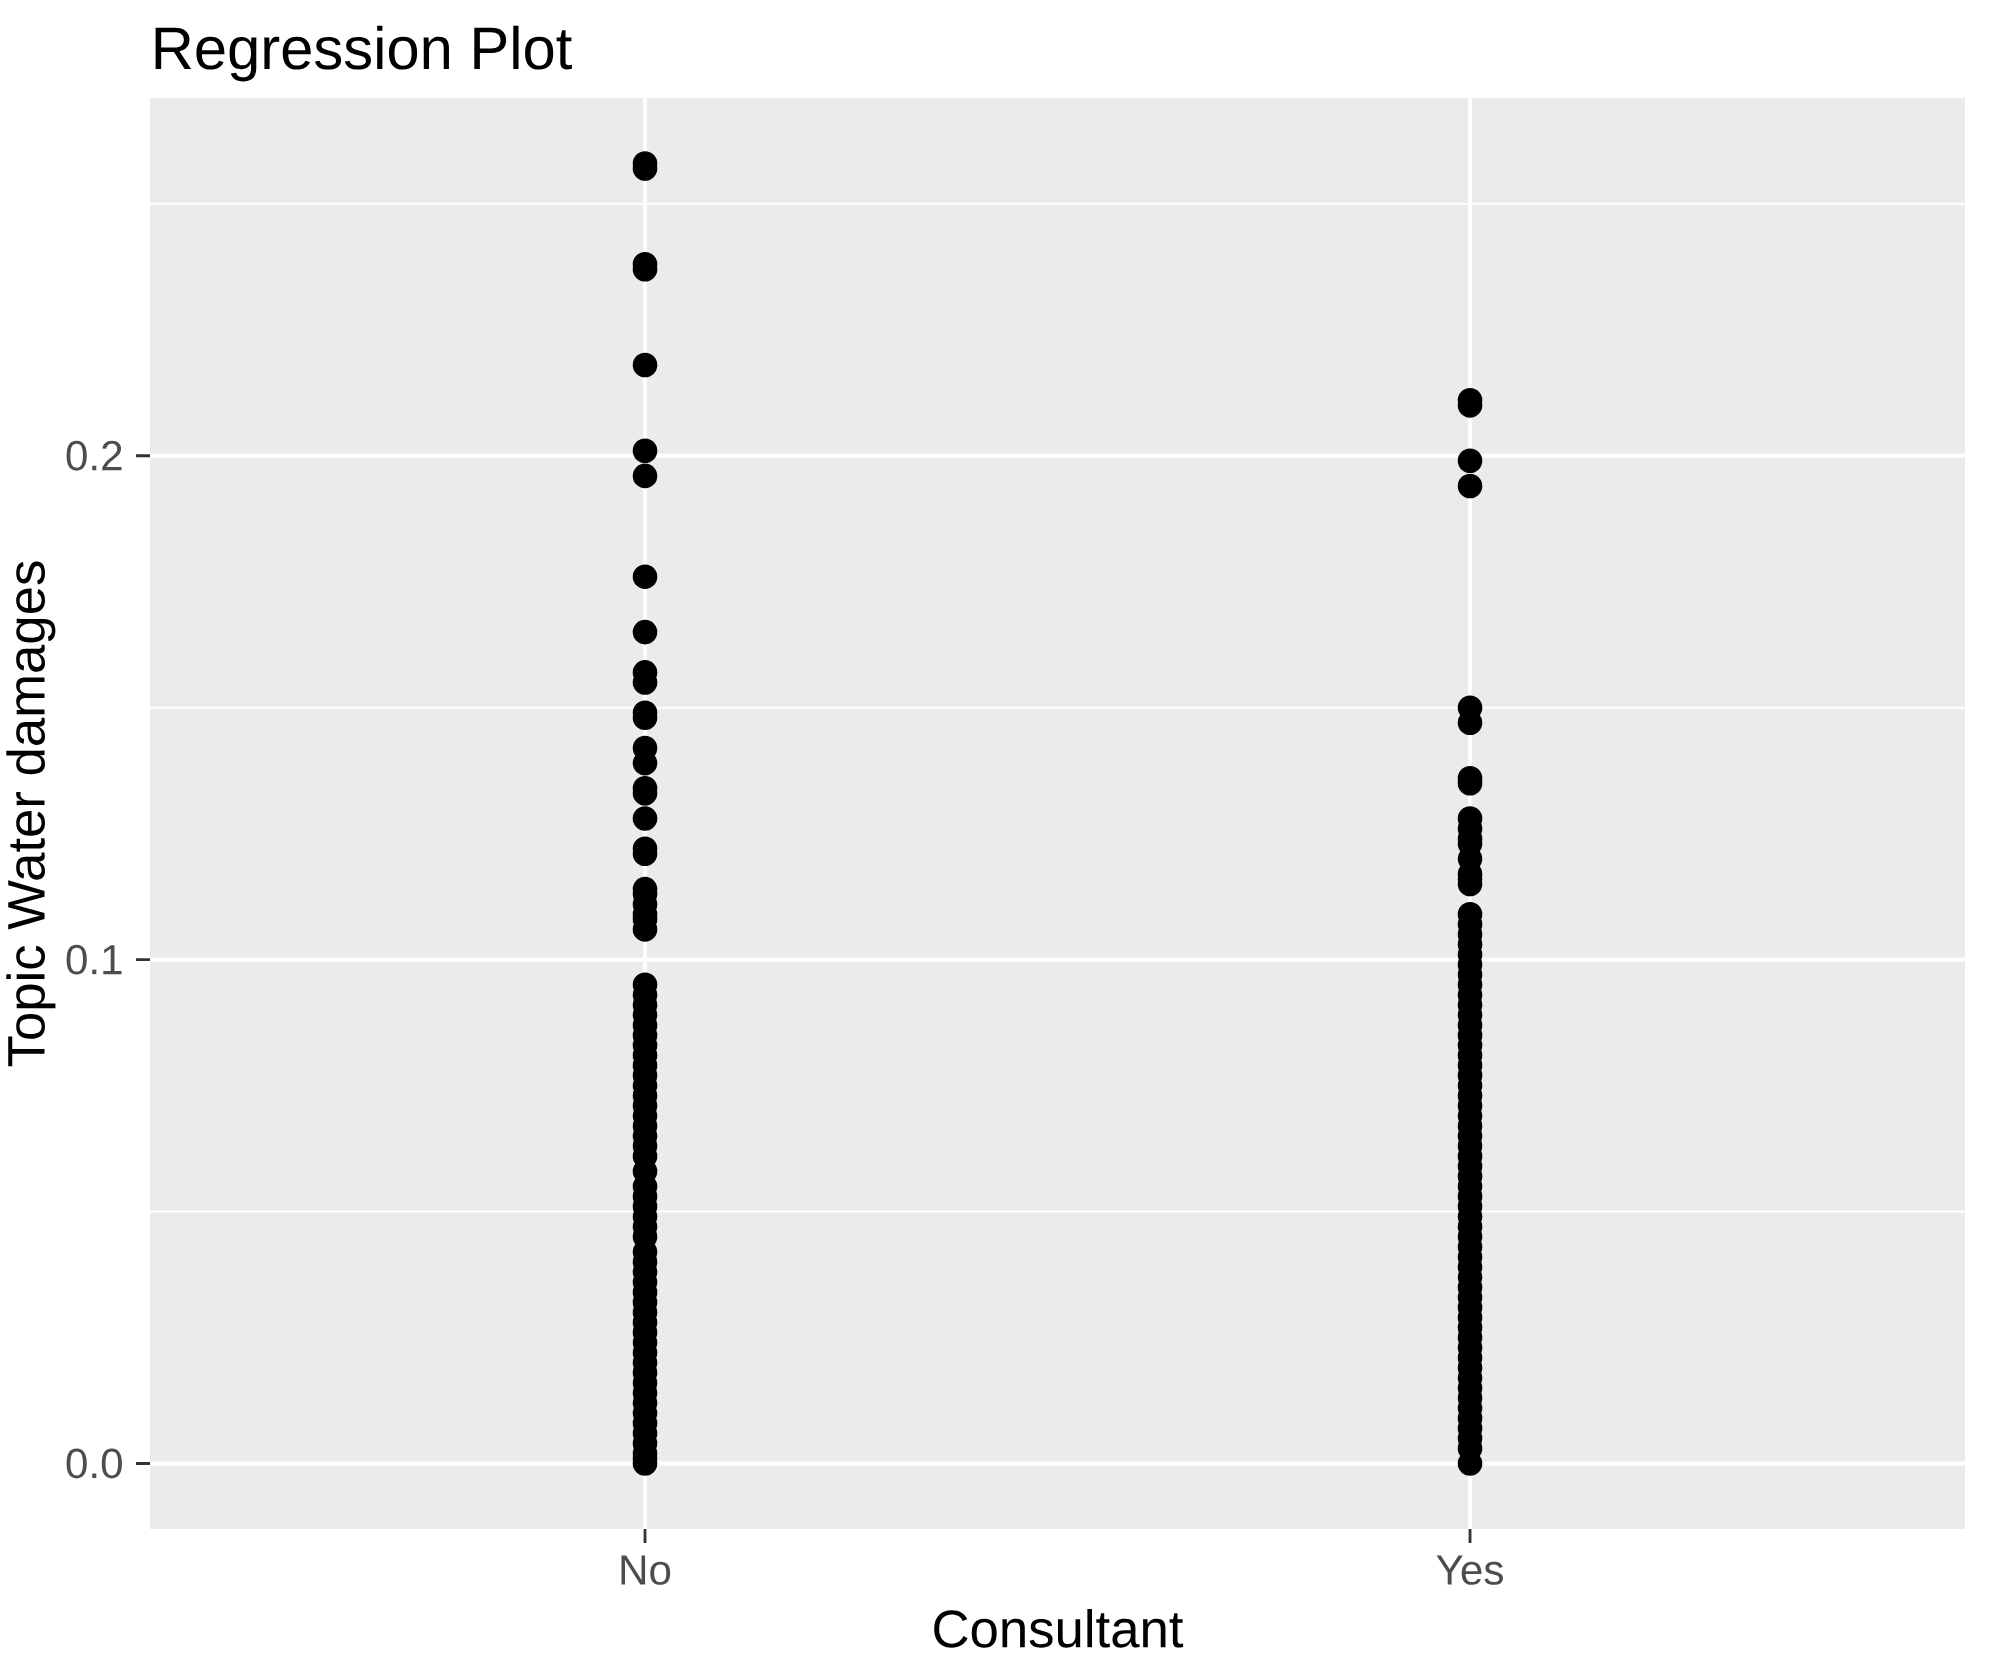 Image resolution: width=1990 pixels, height=1665 pixels. Describe the element at coordinates (94, 959) in the screenshot. I see `y-tick-label: 0.1` at that location.